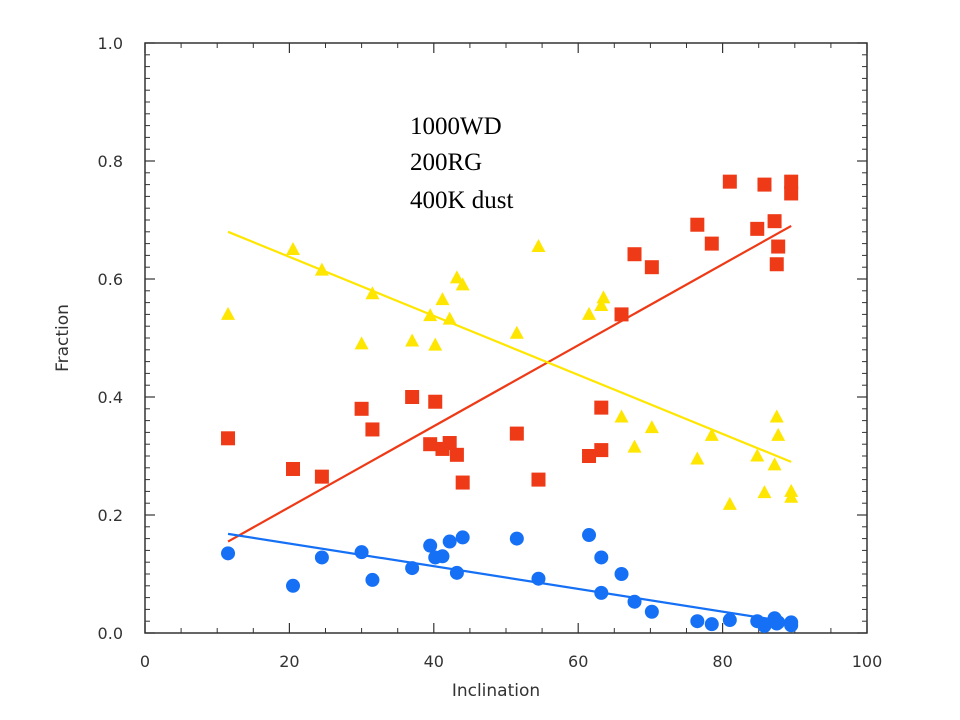 This screenshot has width=960, height=720. I want to click on y-tick-label: 0.6, so click(110, 279).